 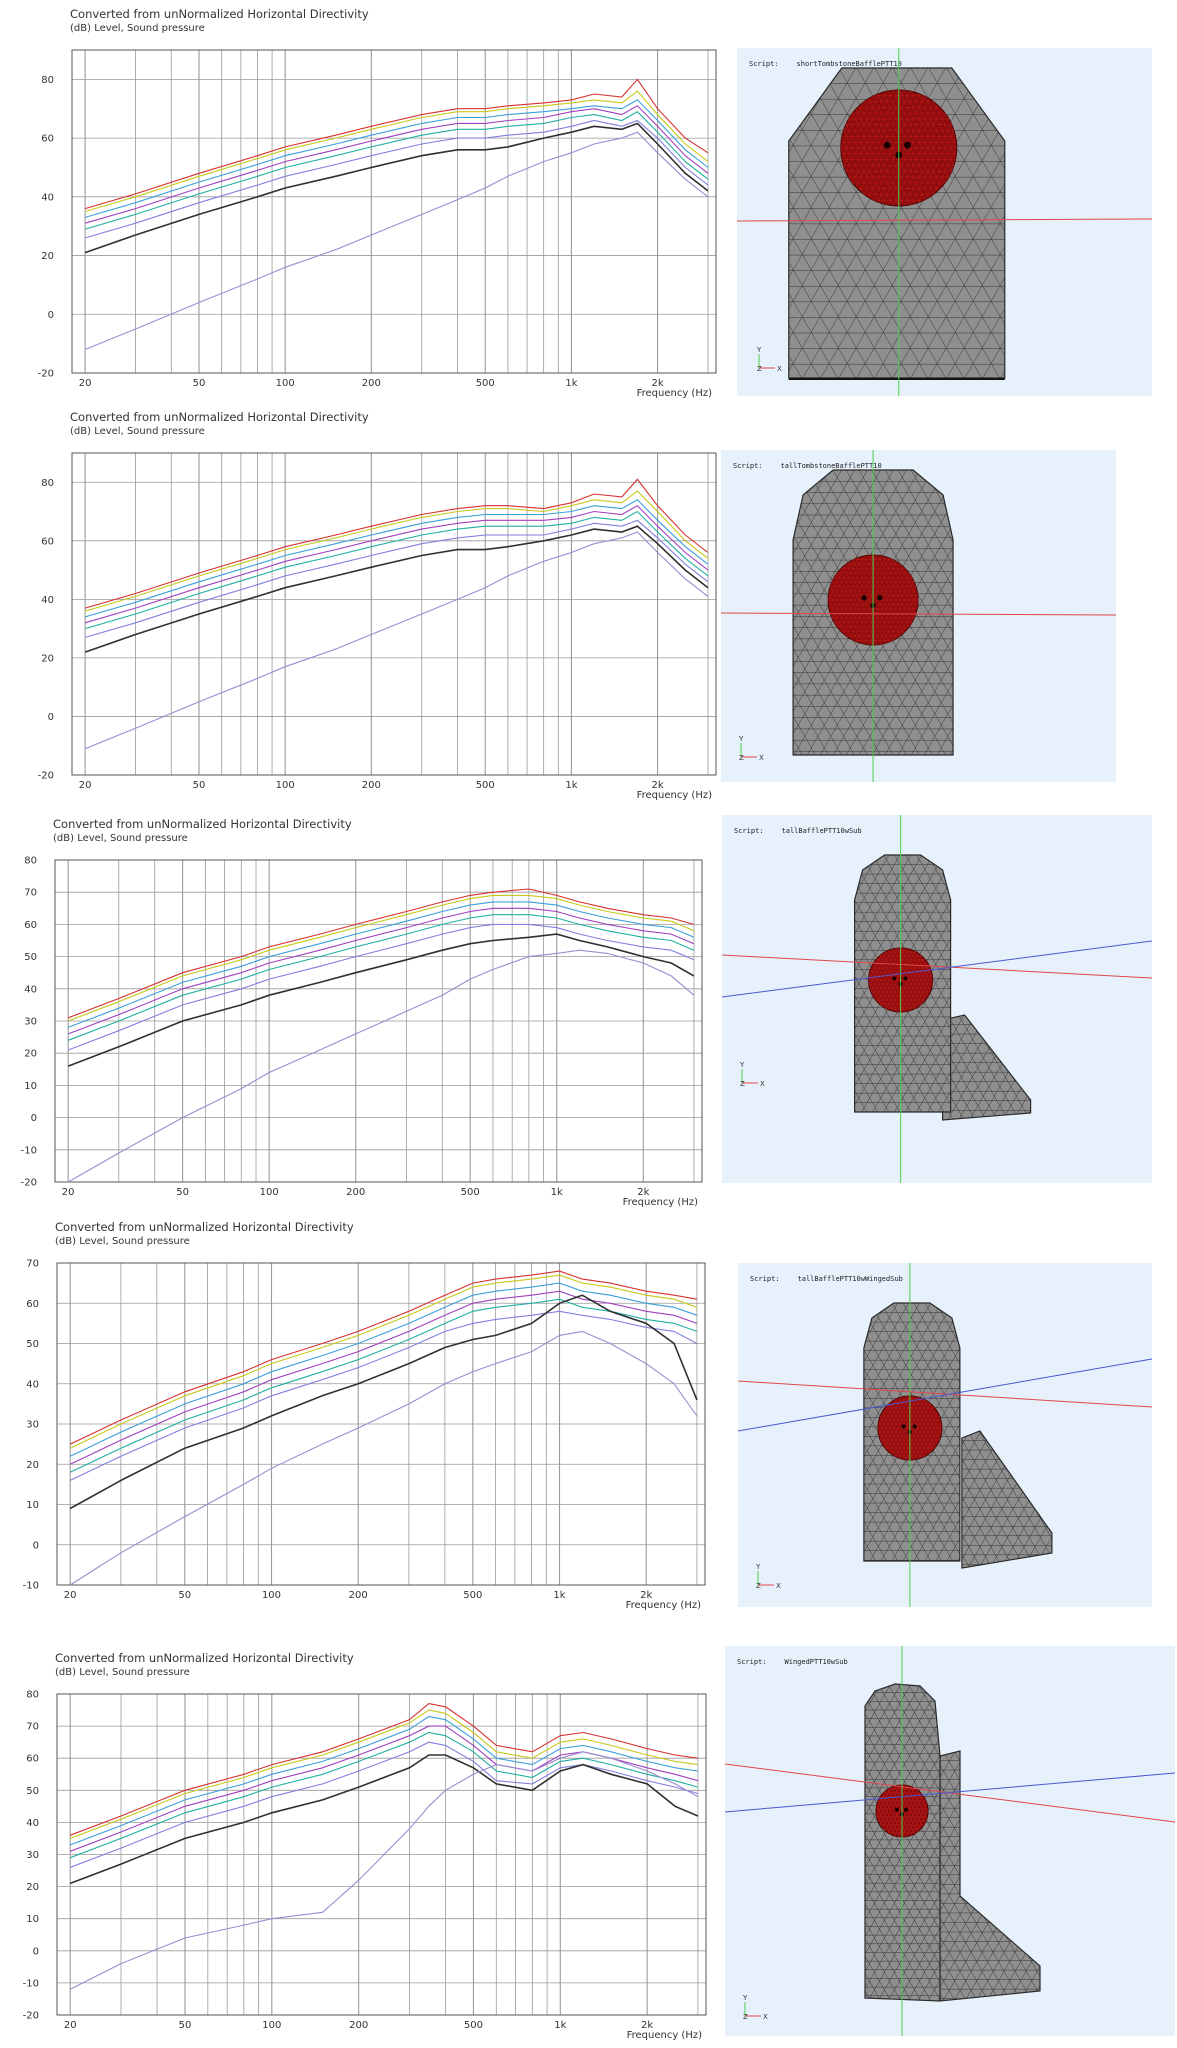 I want to click on mesh-view-5: Script: WingedPTT10wSub Y Z X, so click(x=950, y=1841).